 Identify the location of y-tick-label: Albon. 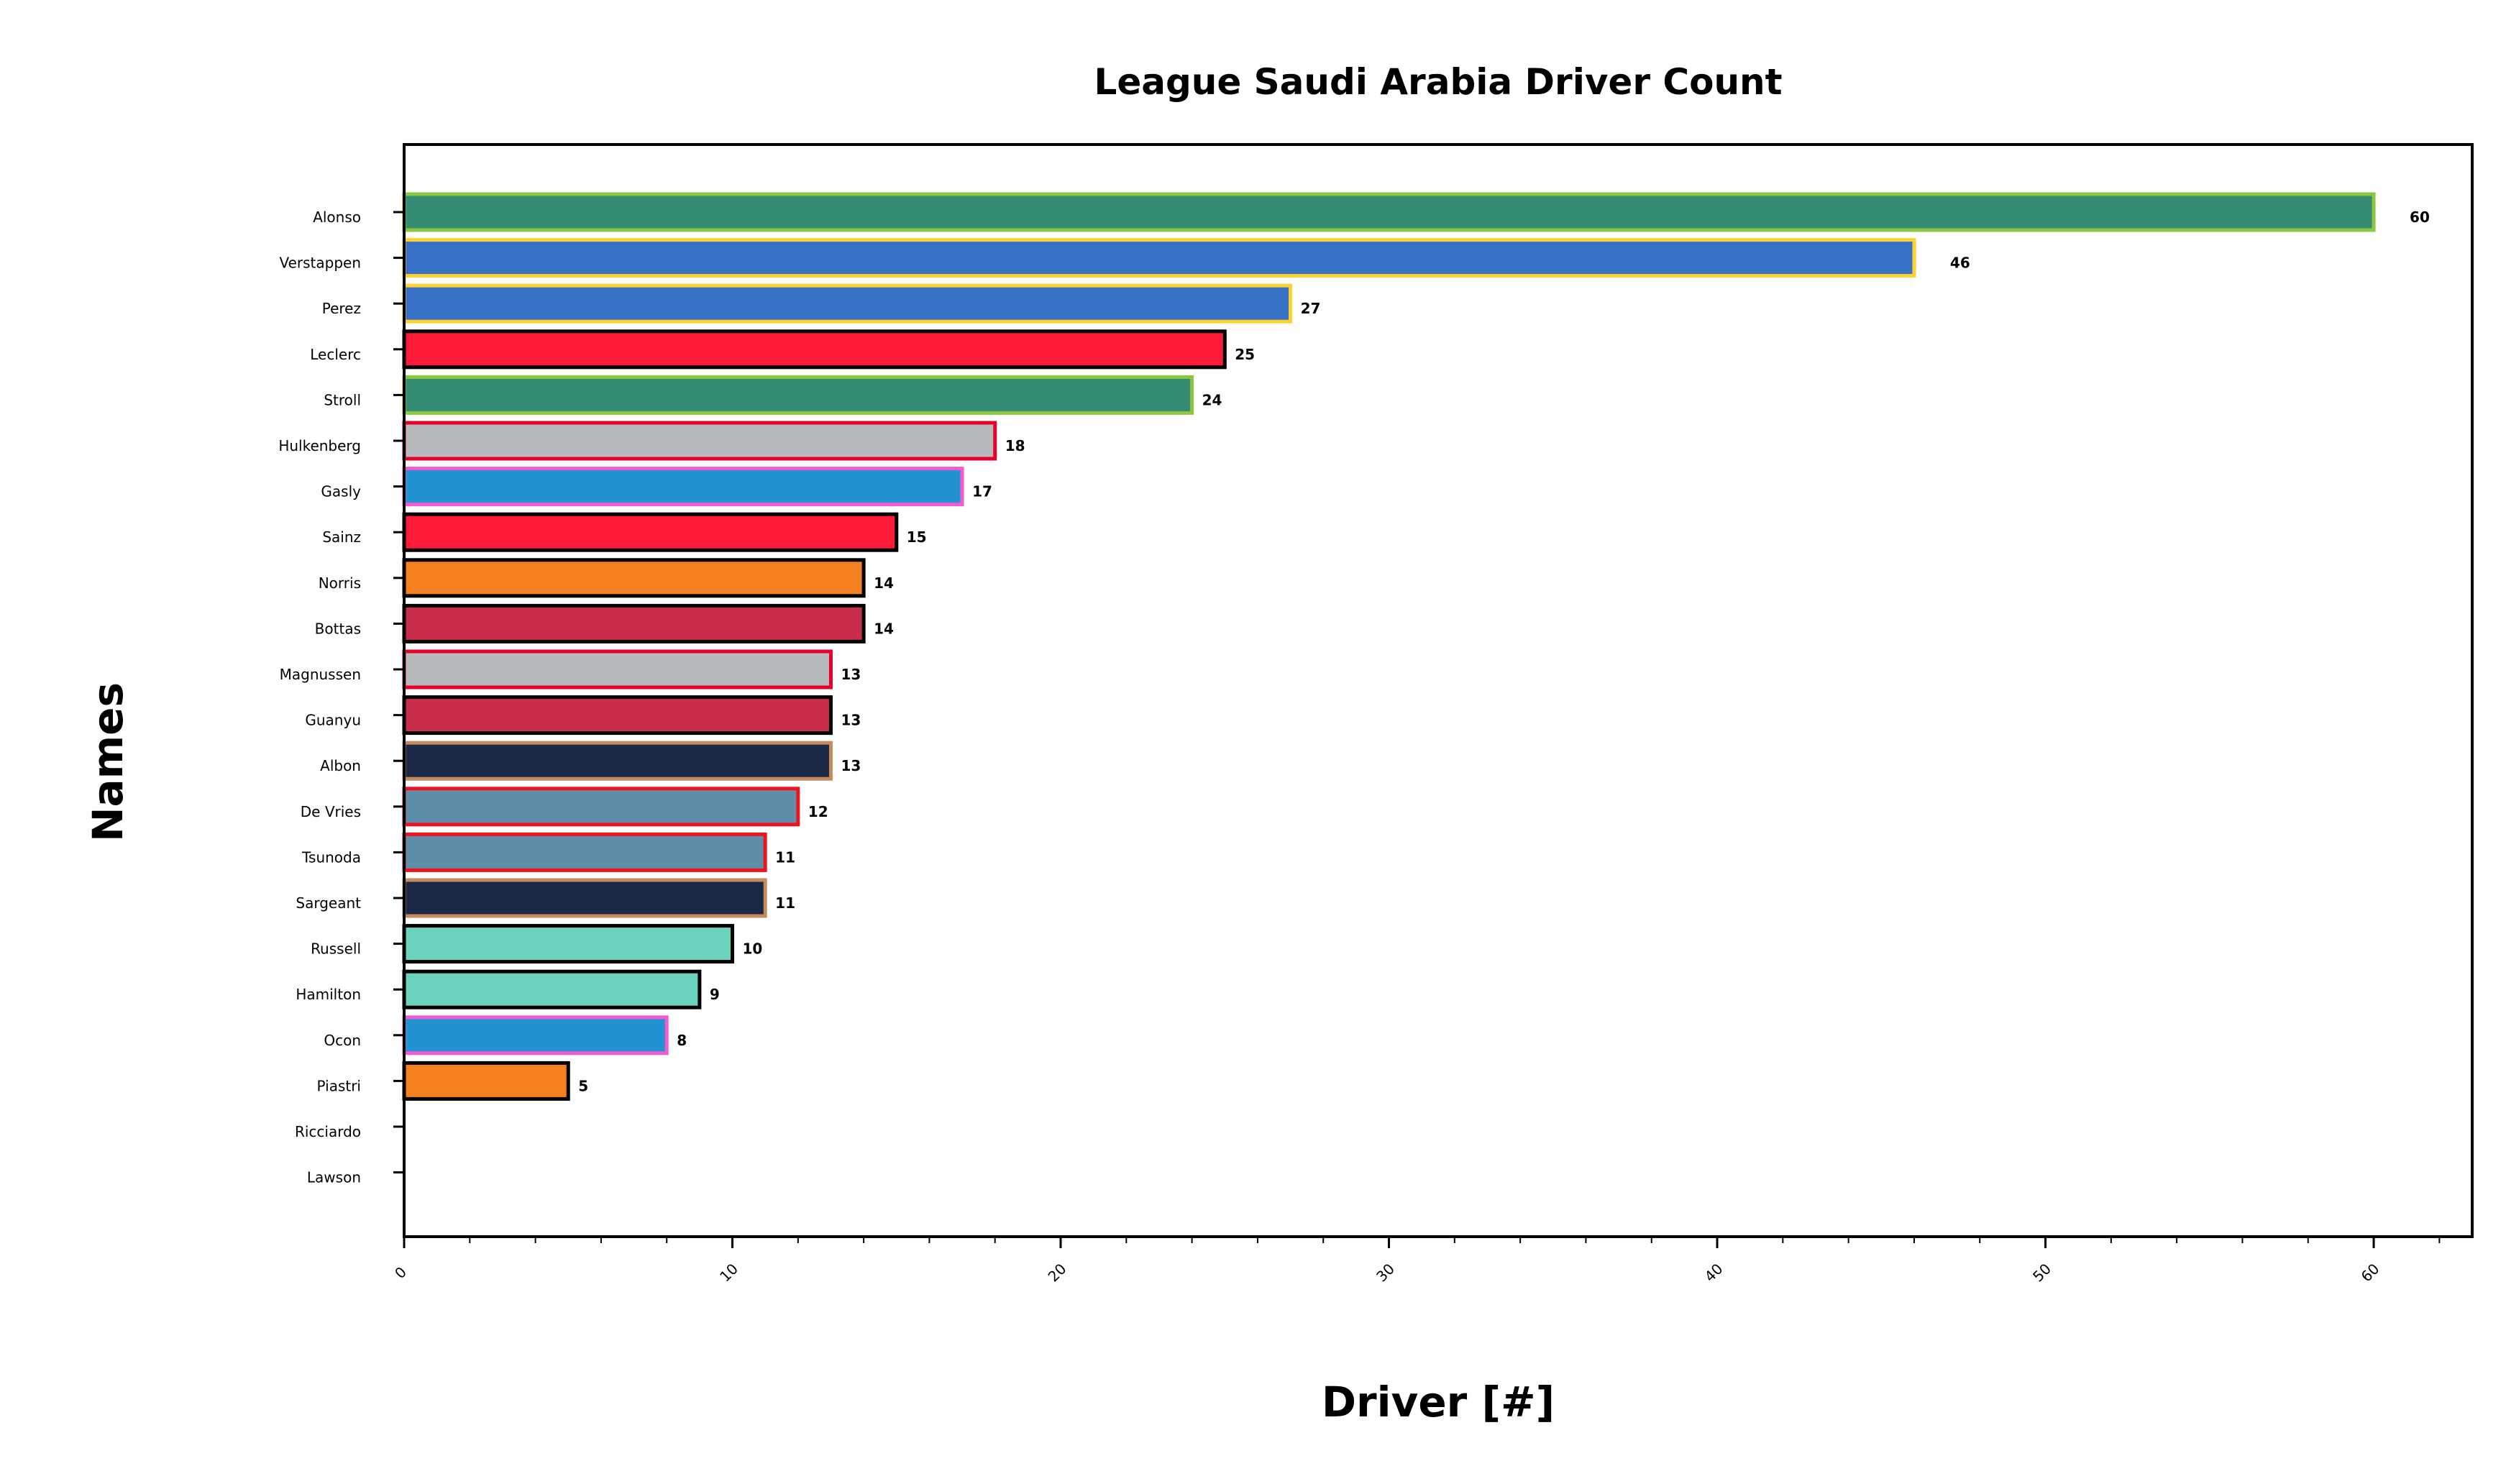
(340, 765).